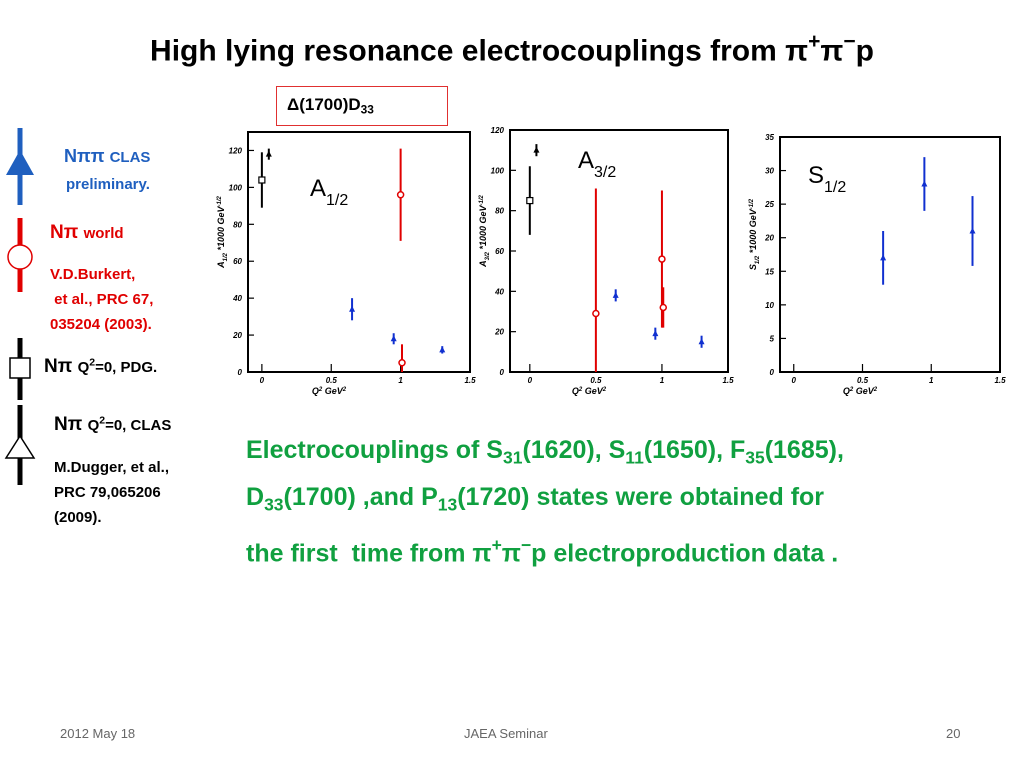 The image size is (1024, 768). I want to click on y-tick-label: 120, so click(498, 130).